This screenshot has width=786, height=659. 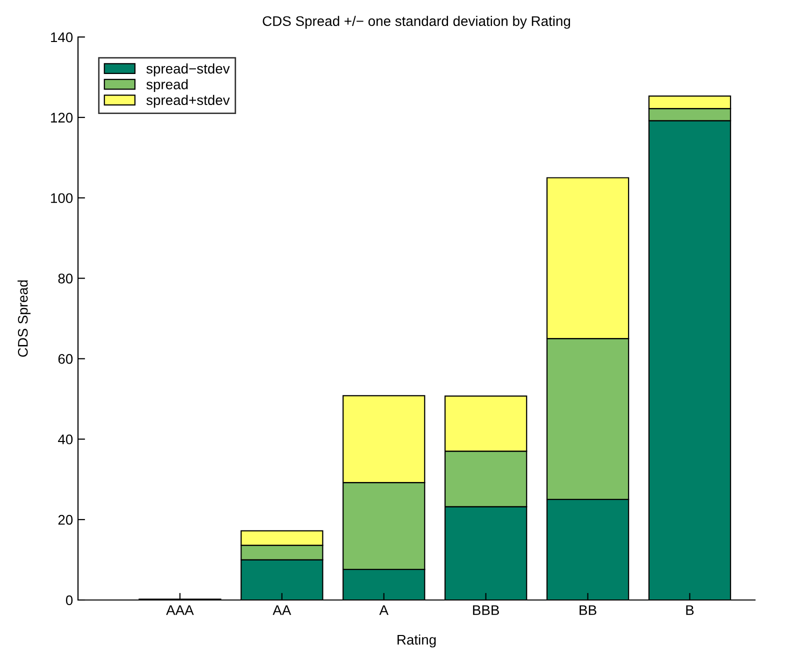 I want to click on legend-label: spread−stdev, so click(x=188, y=69).